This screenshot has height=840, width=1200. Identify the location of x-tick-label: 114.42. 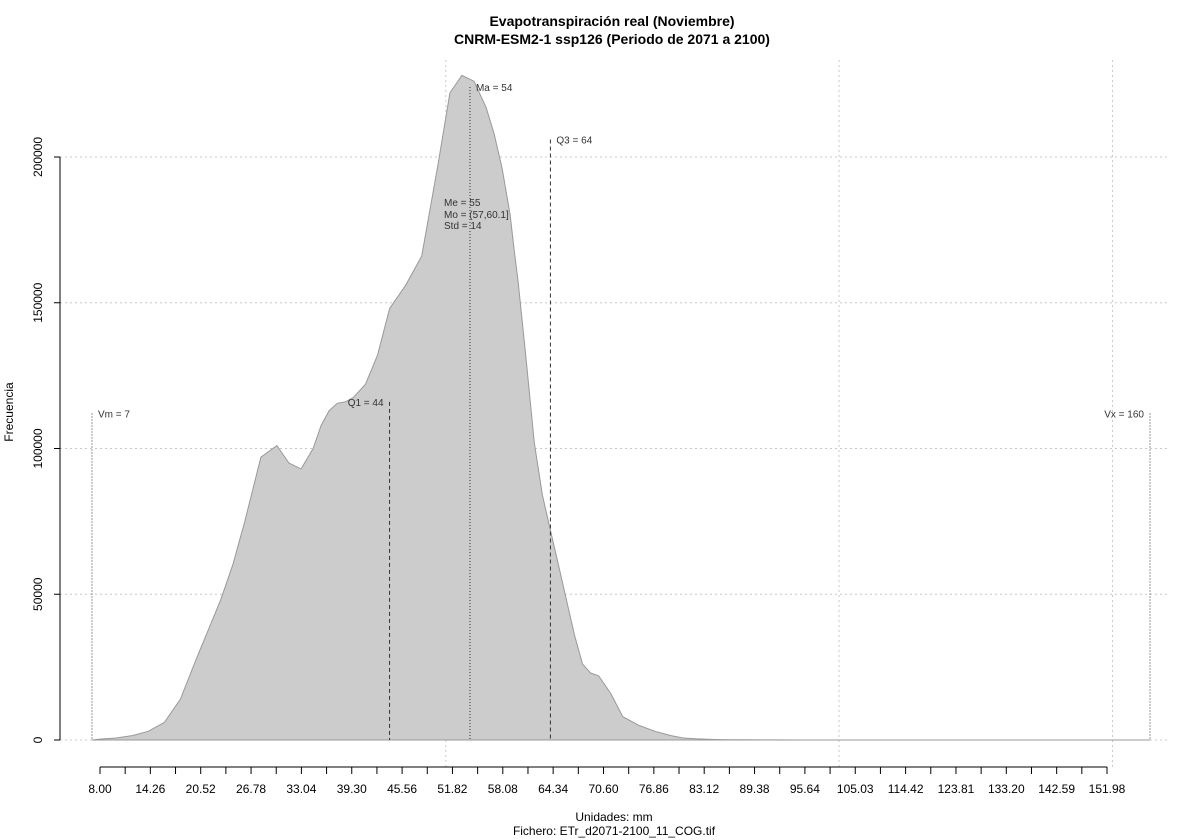
(906, 789).